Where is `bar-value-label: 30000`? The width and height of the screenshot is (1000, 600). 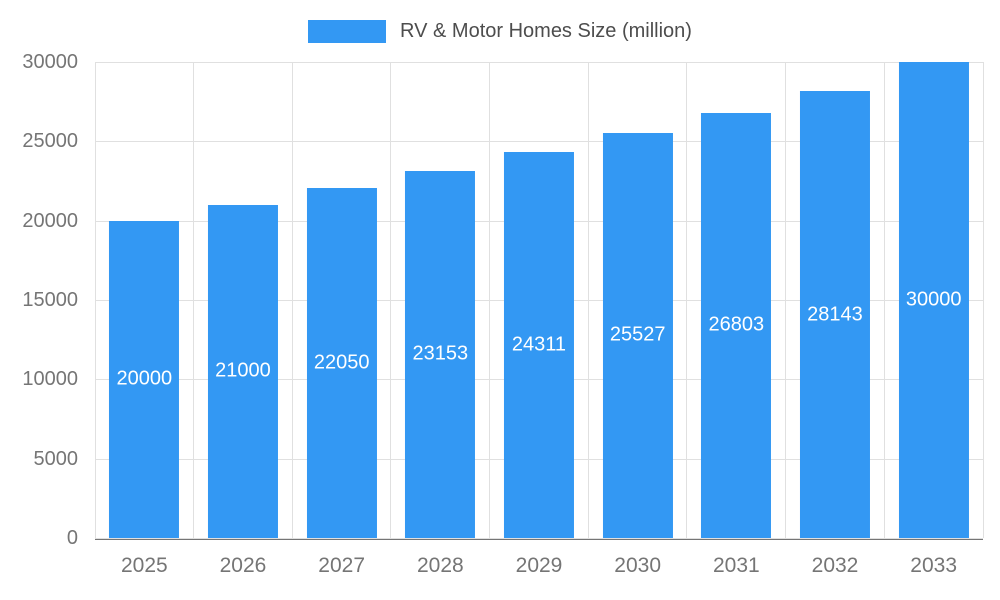
bar-value-label: 30000 is located at coordinates (933, 299).